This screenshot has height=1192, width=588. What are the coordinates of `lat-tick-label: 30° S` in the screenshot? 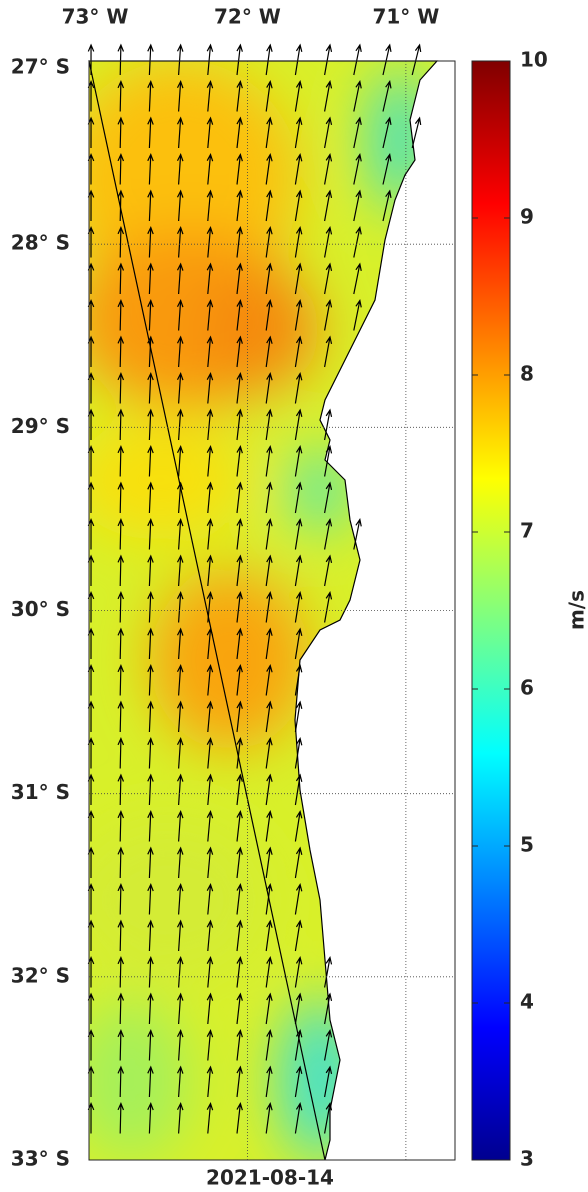 It's located at (40, 609).